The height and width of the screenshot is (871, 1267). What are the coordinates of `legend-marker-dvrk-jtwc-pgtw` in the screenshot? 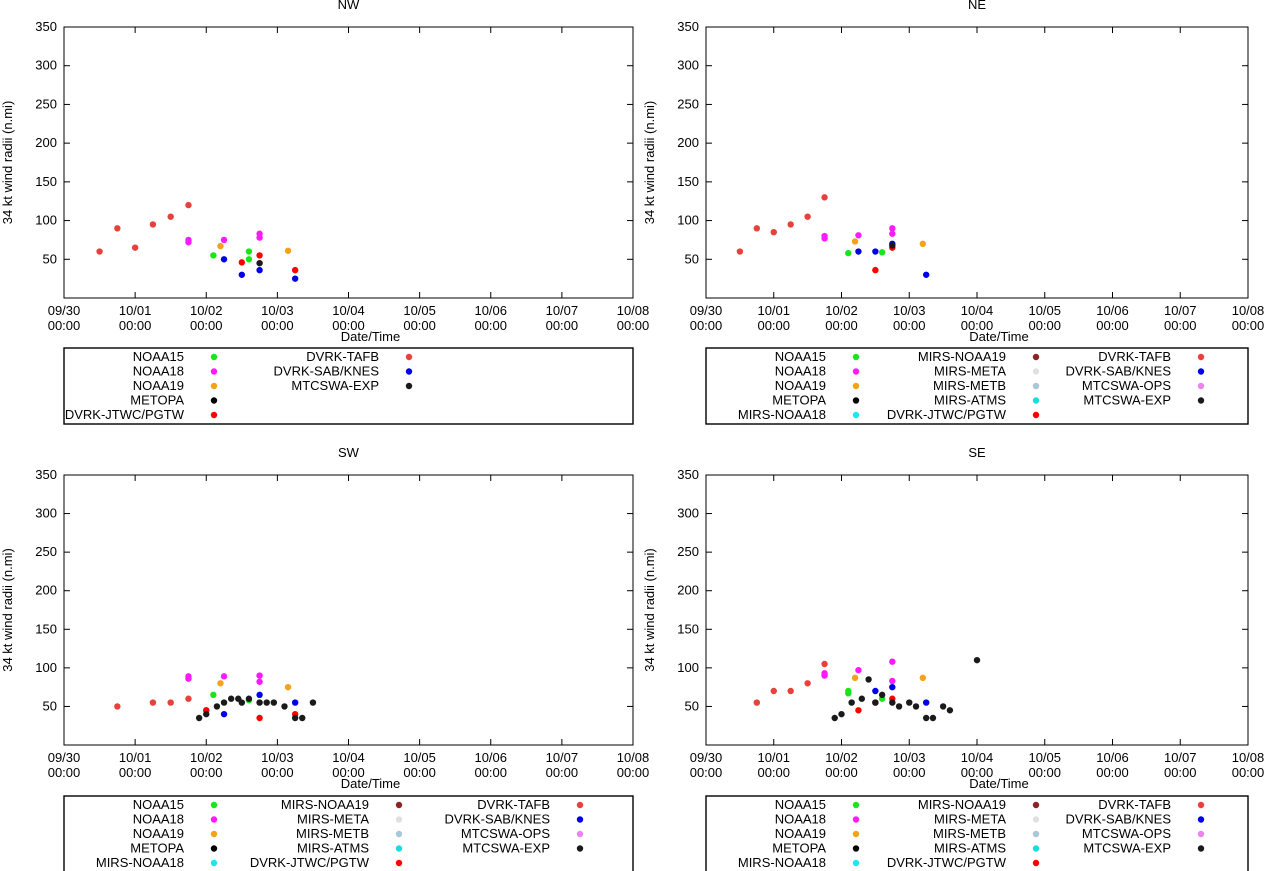 It's located at (399, 863).